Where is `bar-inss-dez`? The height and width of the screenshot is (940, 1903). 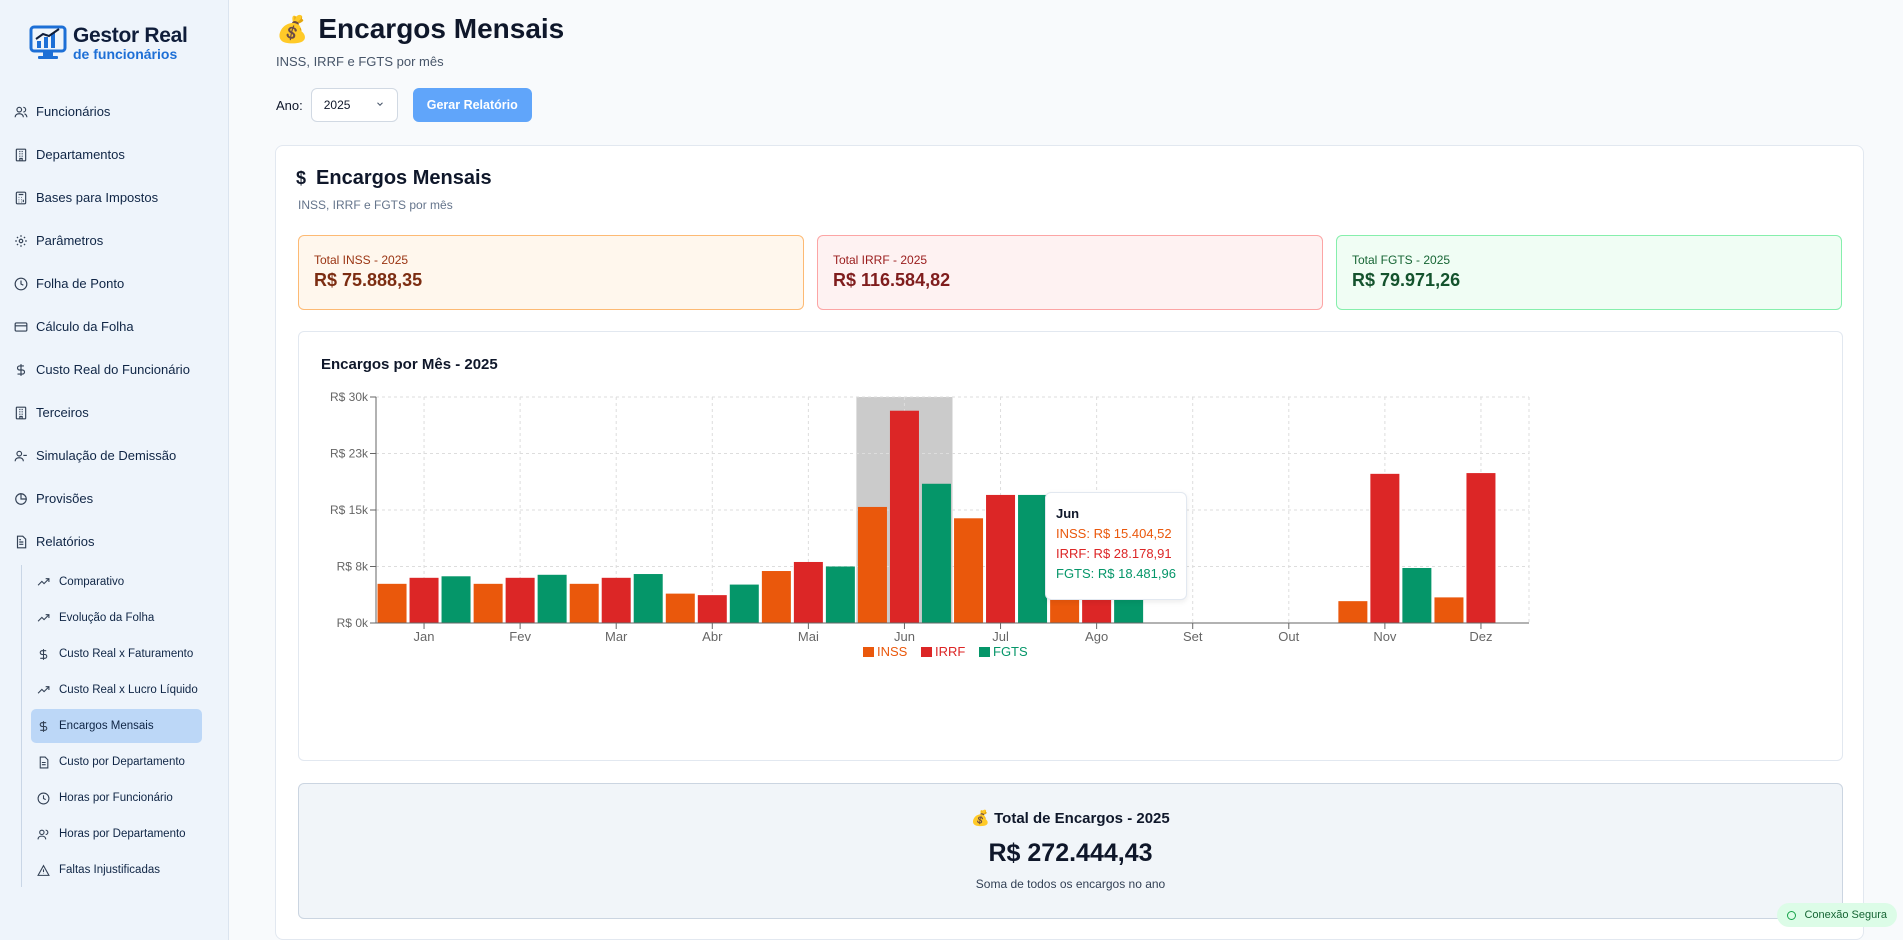 bar-inss-dez is located at coordinates (1449, 610).